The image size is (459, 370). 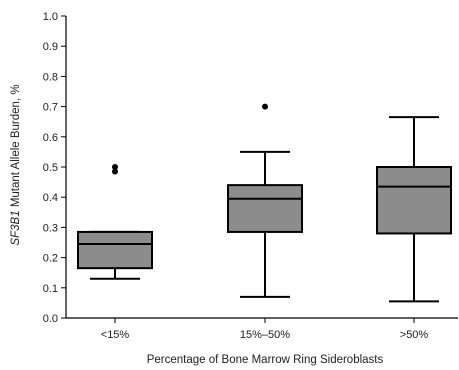 What do you see at coordinates (115, 335) in the screenshot?
I see `x-tick-label: <15%` at bounding box center [115, 335].